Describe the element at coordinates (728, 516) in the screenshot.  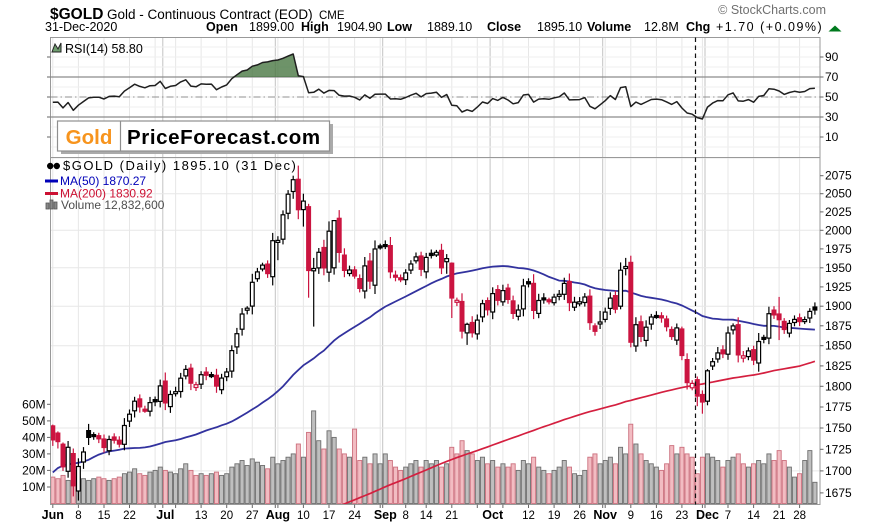
I see `svg-text: 7` at that location.